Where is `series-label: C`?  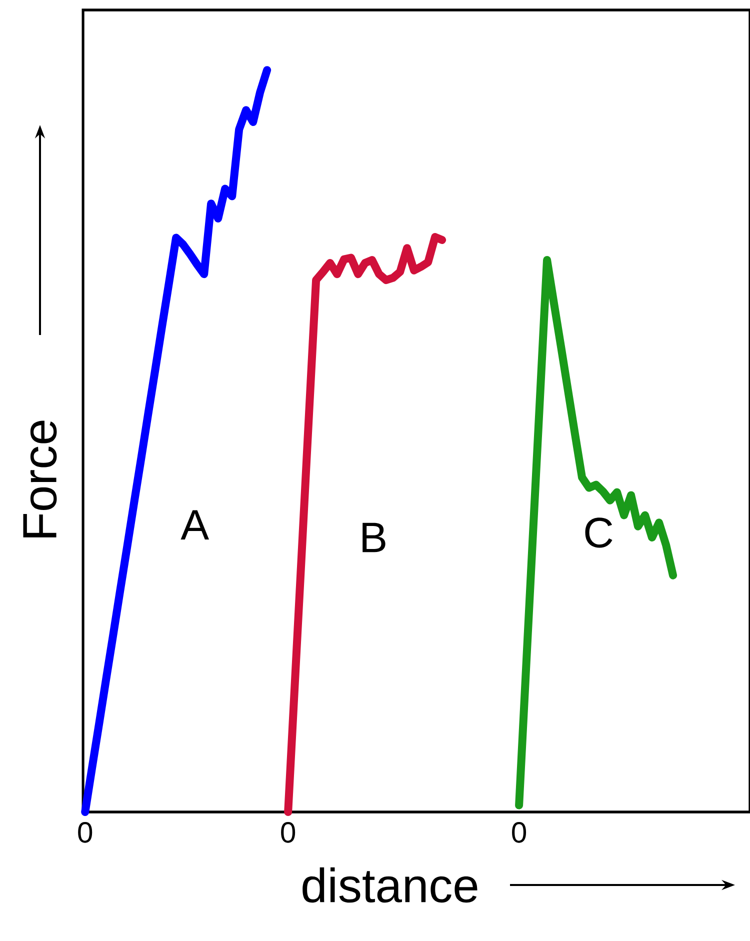
series-label: C is located at coordinates (598, 533).